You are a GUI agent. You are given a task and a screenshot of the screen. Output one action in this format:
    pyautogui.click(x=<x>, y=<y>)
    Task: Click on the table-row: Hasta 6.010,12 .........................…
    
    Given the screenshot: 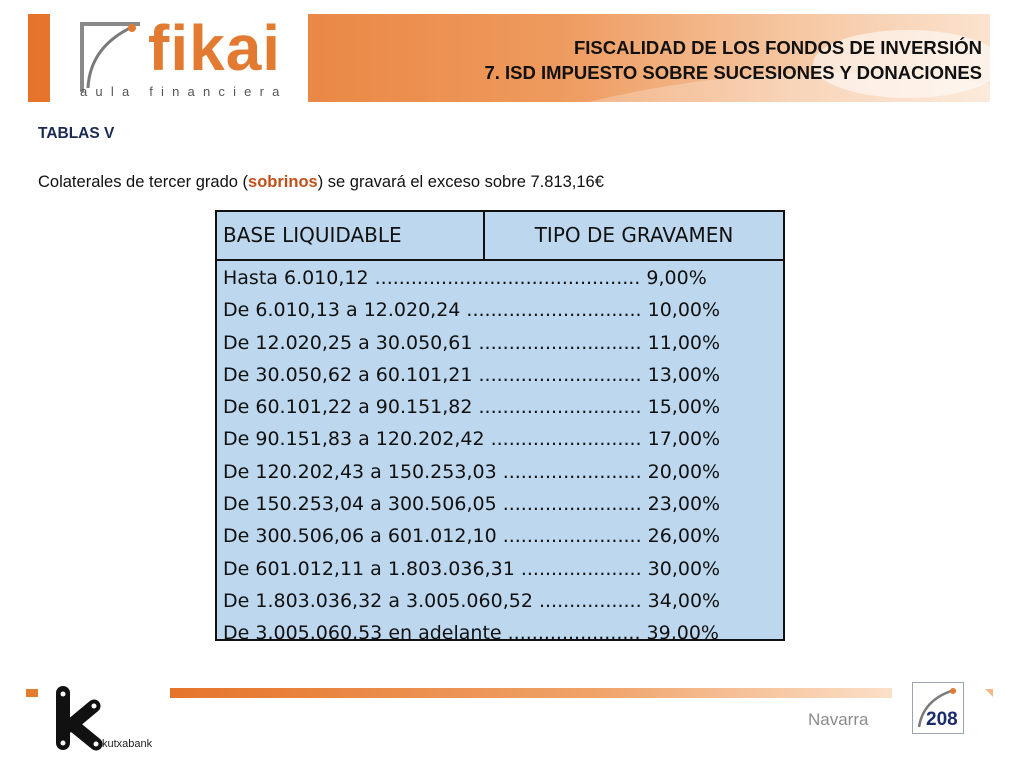 What is the action you would take?
    pyautogui.click(x=465, y=278)
    